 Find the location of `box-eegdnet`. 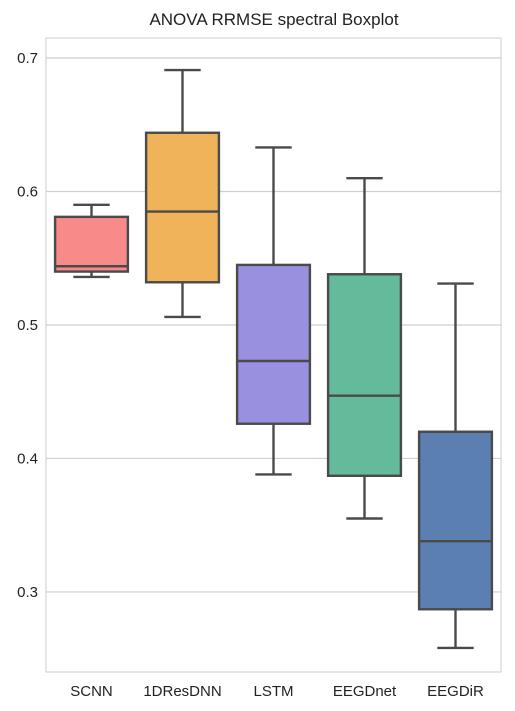

box-eegdnet is located at coordinates (364, 348).